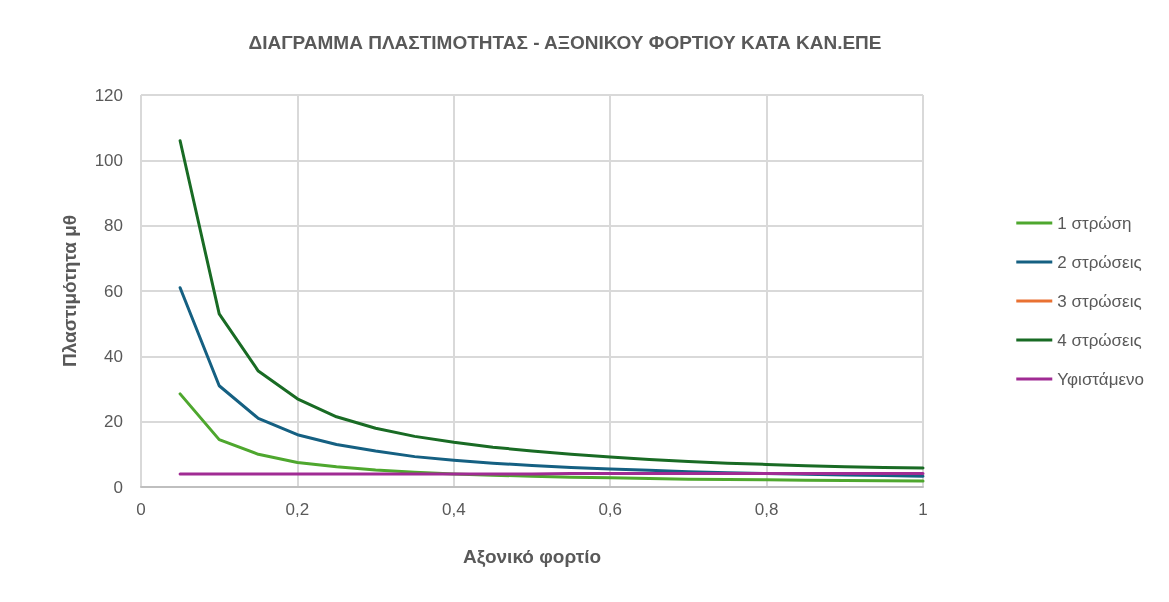 Image resolution: width=1169 pixels, height=602 pixels. What do you see at coordinates (113, 291) in the screenshot?
I see `y-tick-label: 60` at bounding box center [113, 291].